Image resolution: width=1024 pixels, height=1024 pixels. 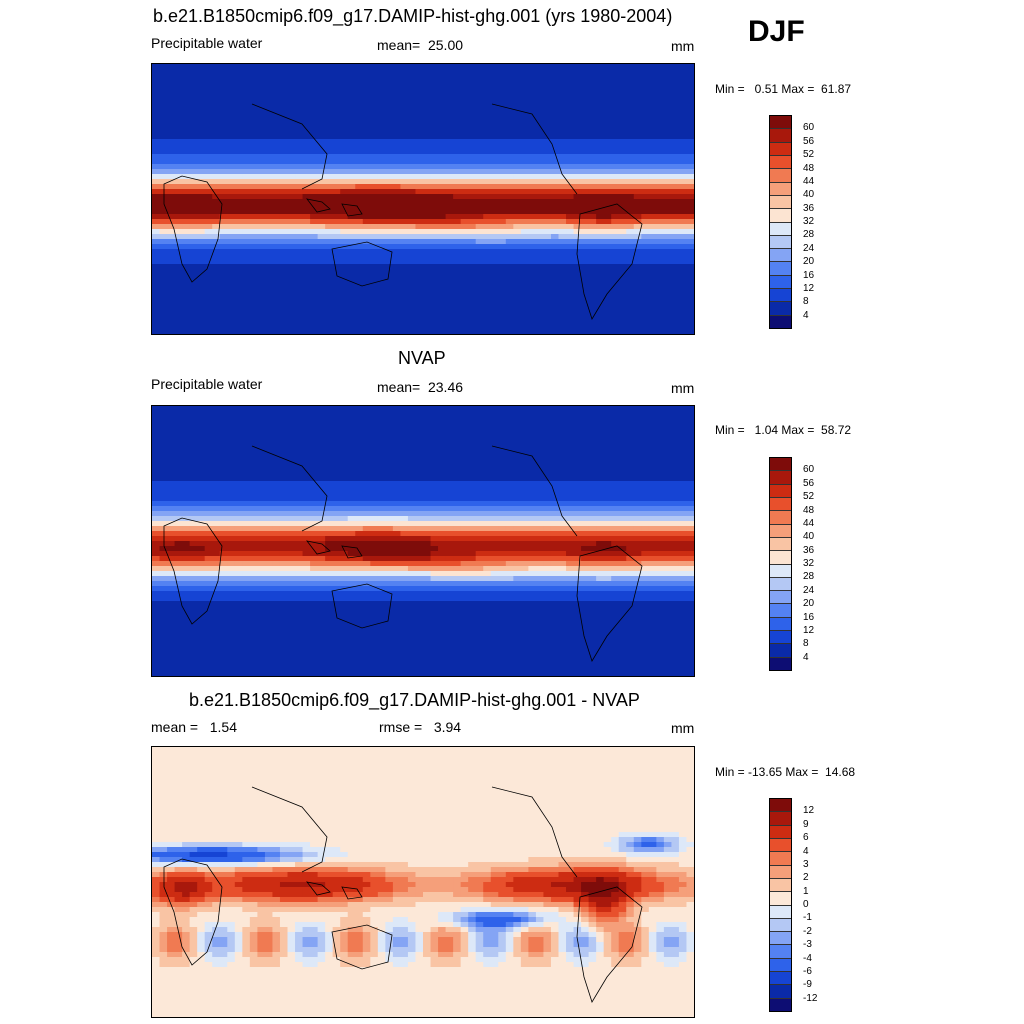 I want to click on panel-2-mean-label: mean= 23.46, so click(x=420, y=387).